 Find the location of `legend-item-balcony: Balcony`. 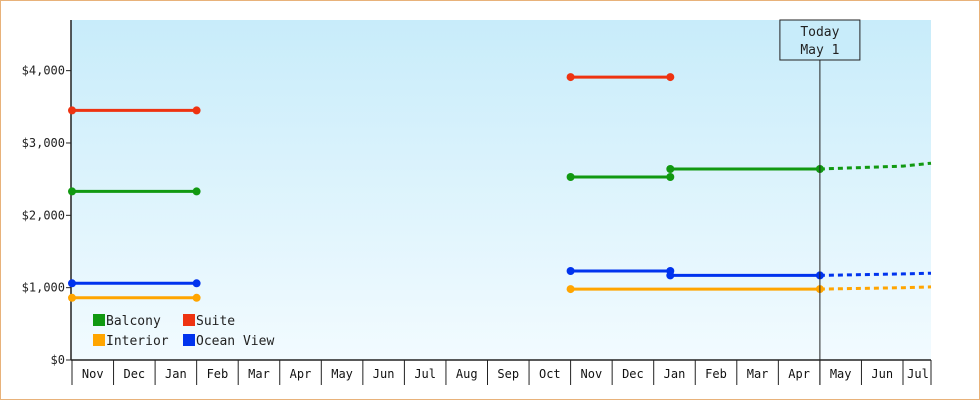

legend-item-balcony: Balcony is located at coordinates (127, 321).